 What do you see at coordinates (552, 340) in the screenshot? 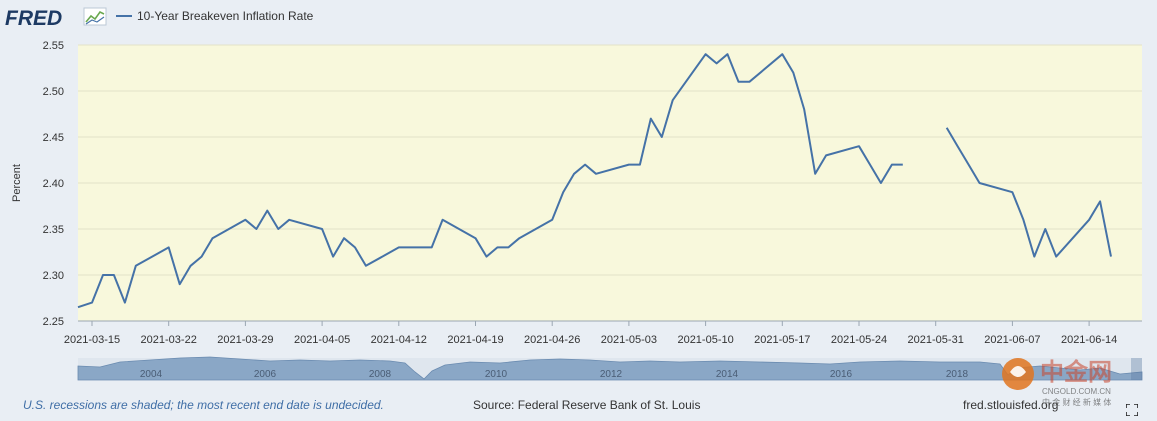
I see `x-tick-label: 2021-04-26` at bounding box center [552, 340].